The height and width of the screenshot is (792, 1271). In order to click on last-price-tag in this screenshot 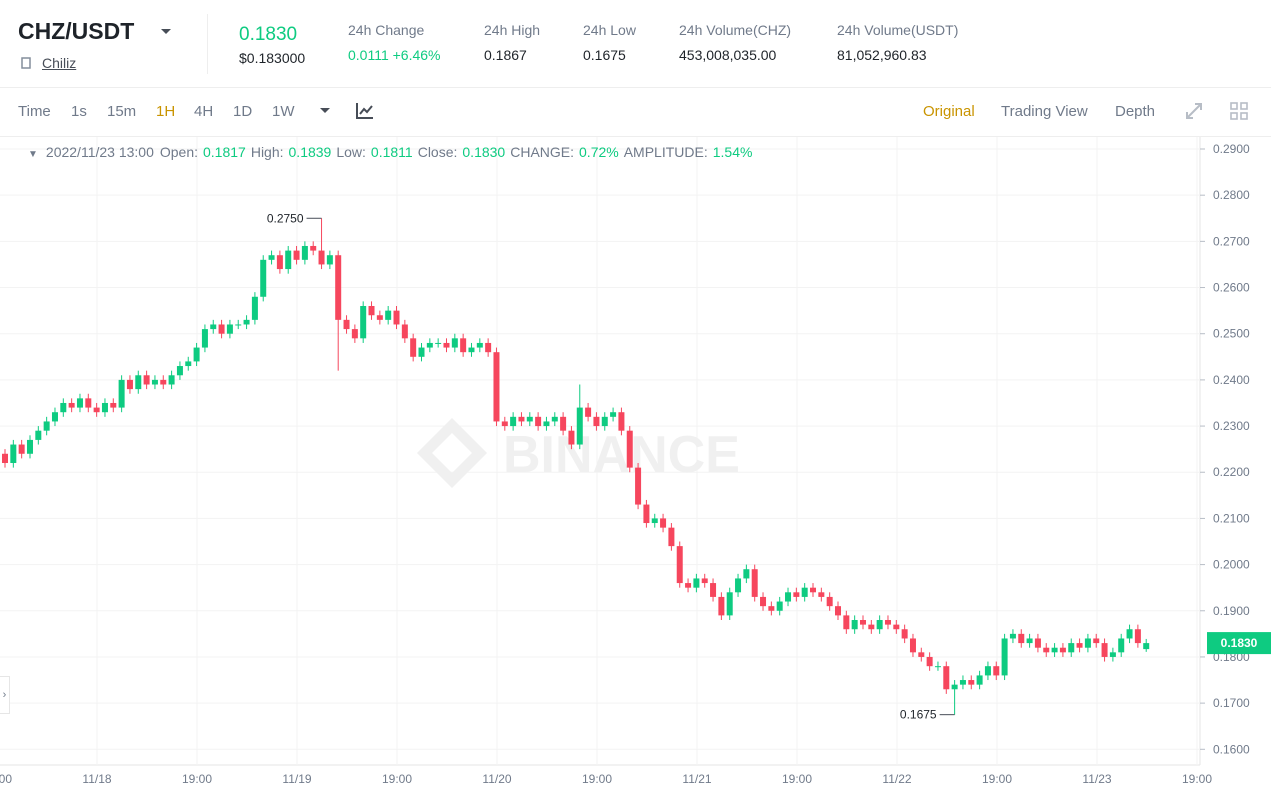, I will do `click(1239, 643)`.